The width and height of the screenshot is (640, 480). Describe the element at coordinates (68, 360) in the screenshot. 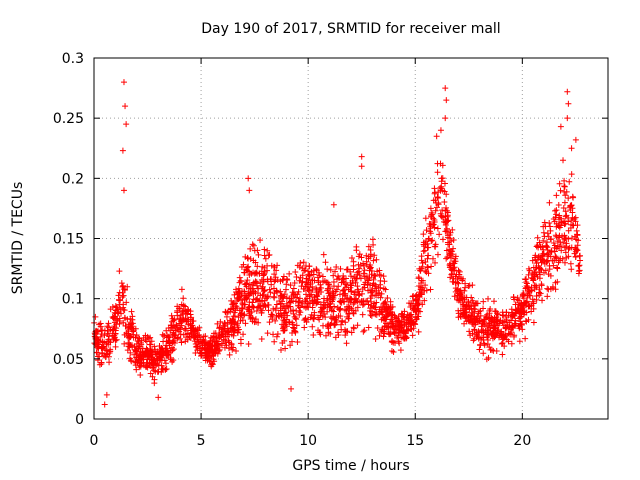

I see `y-tick-label: 0.05` at that location.